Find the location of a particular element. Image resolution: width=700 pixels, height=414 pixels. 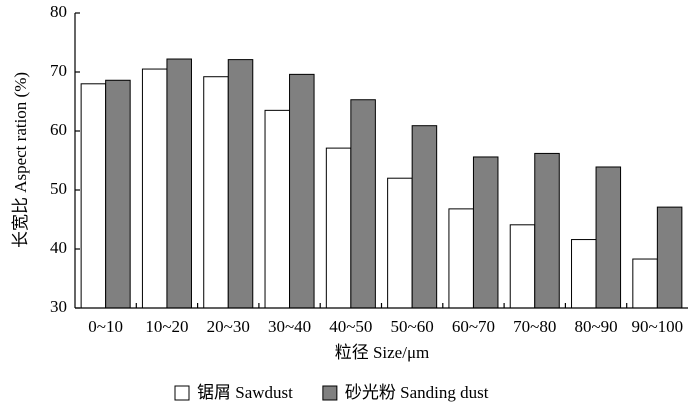

y-axis-label: 长宽比 Aspect ration (%) is located at coordinates (20, 160).